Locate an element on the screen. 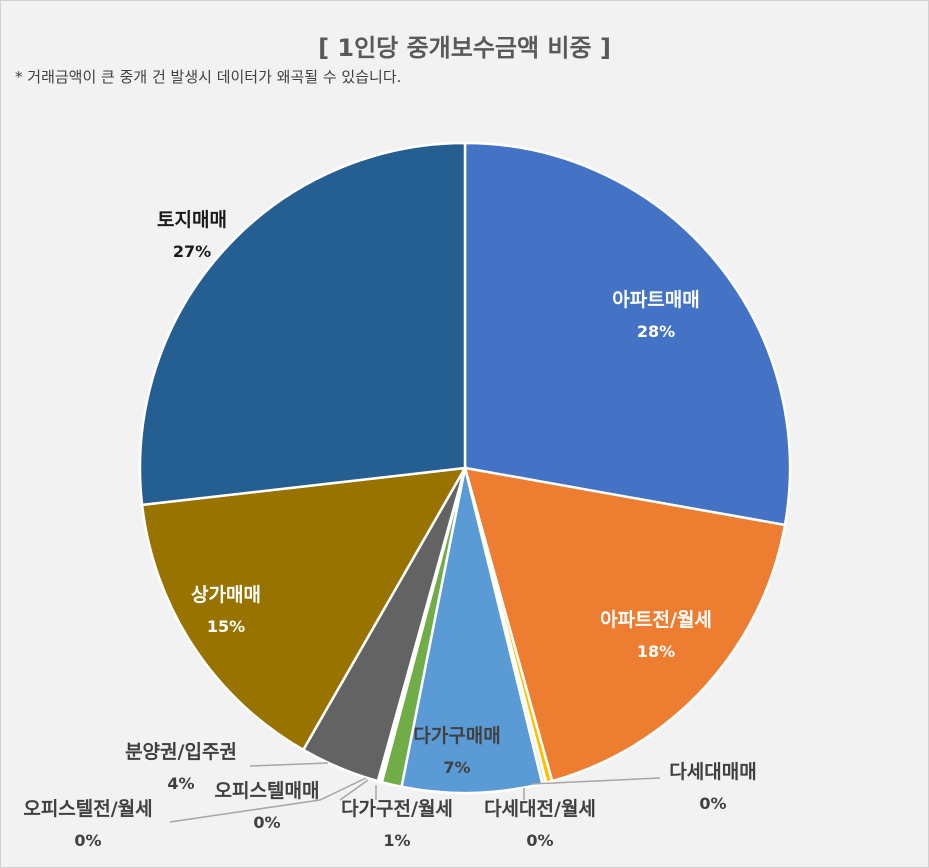 This screenshot has width=929, height=868. slice-category-label: 분양권/입주권 is located at coordinates (181, 752).